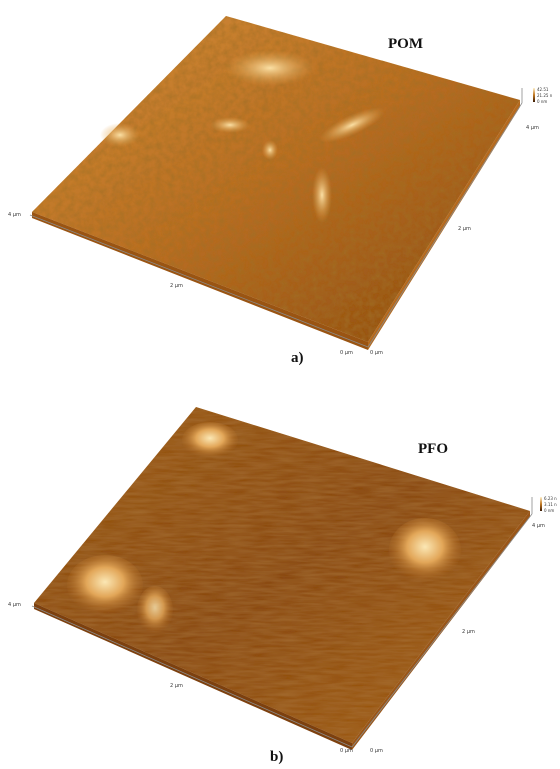 The image size is (560, 769). Describe the element at coordinates (543, 89) in the screenshot. I see `scale-a-max: 42.51` at that location.